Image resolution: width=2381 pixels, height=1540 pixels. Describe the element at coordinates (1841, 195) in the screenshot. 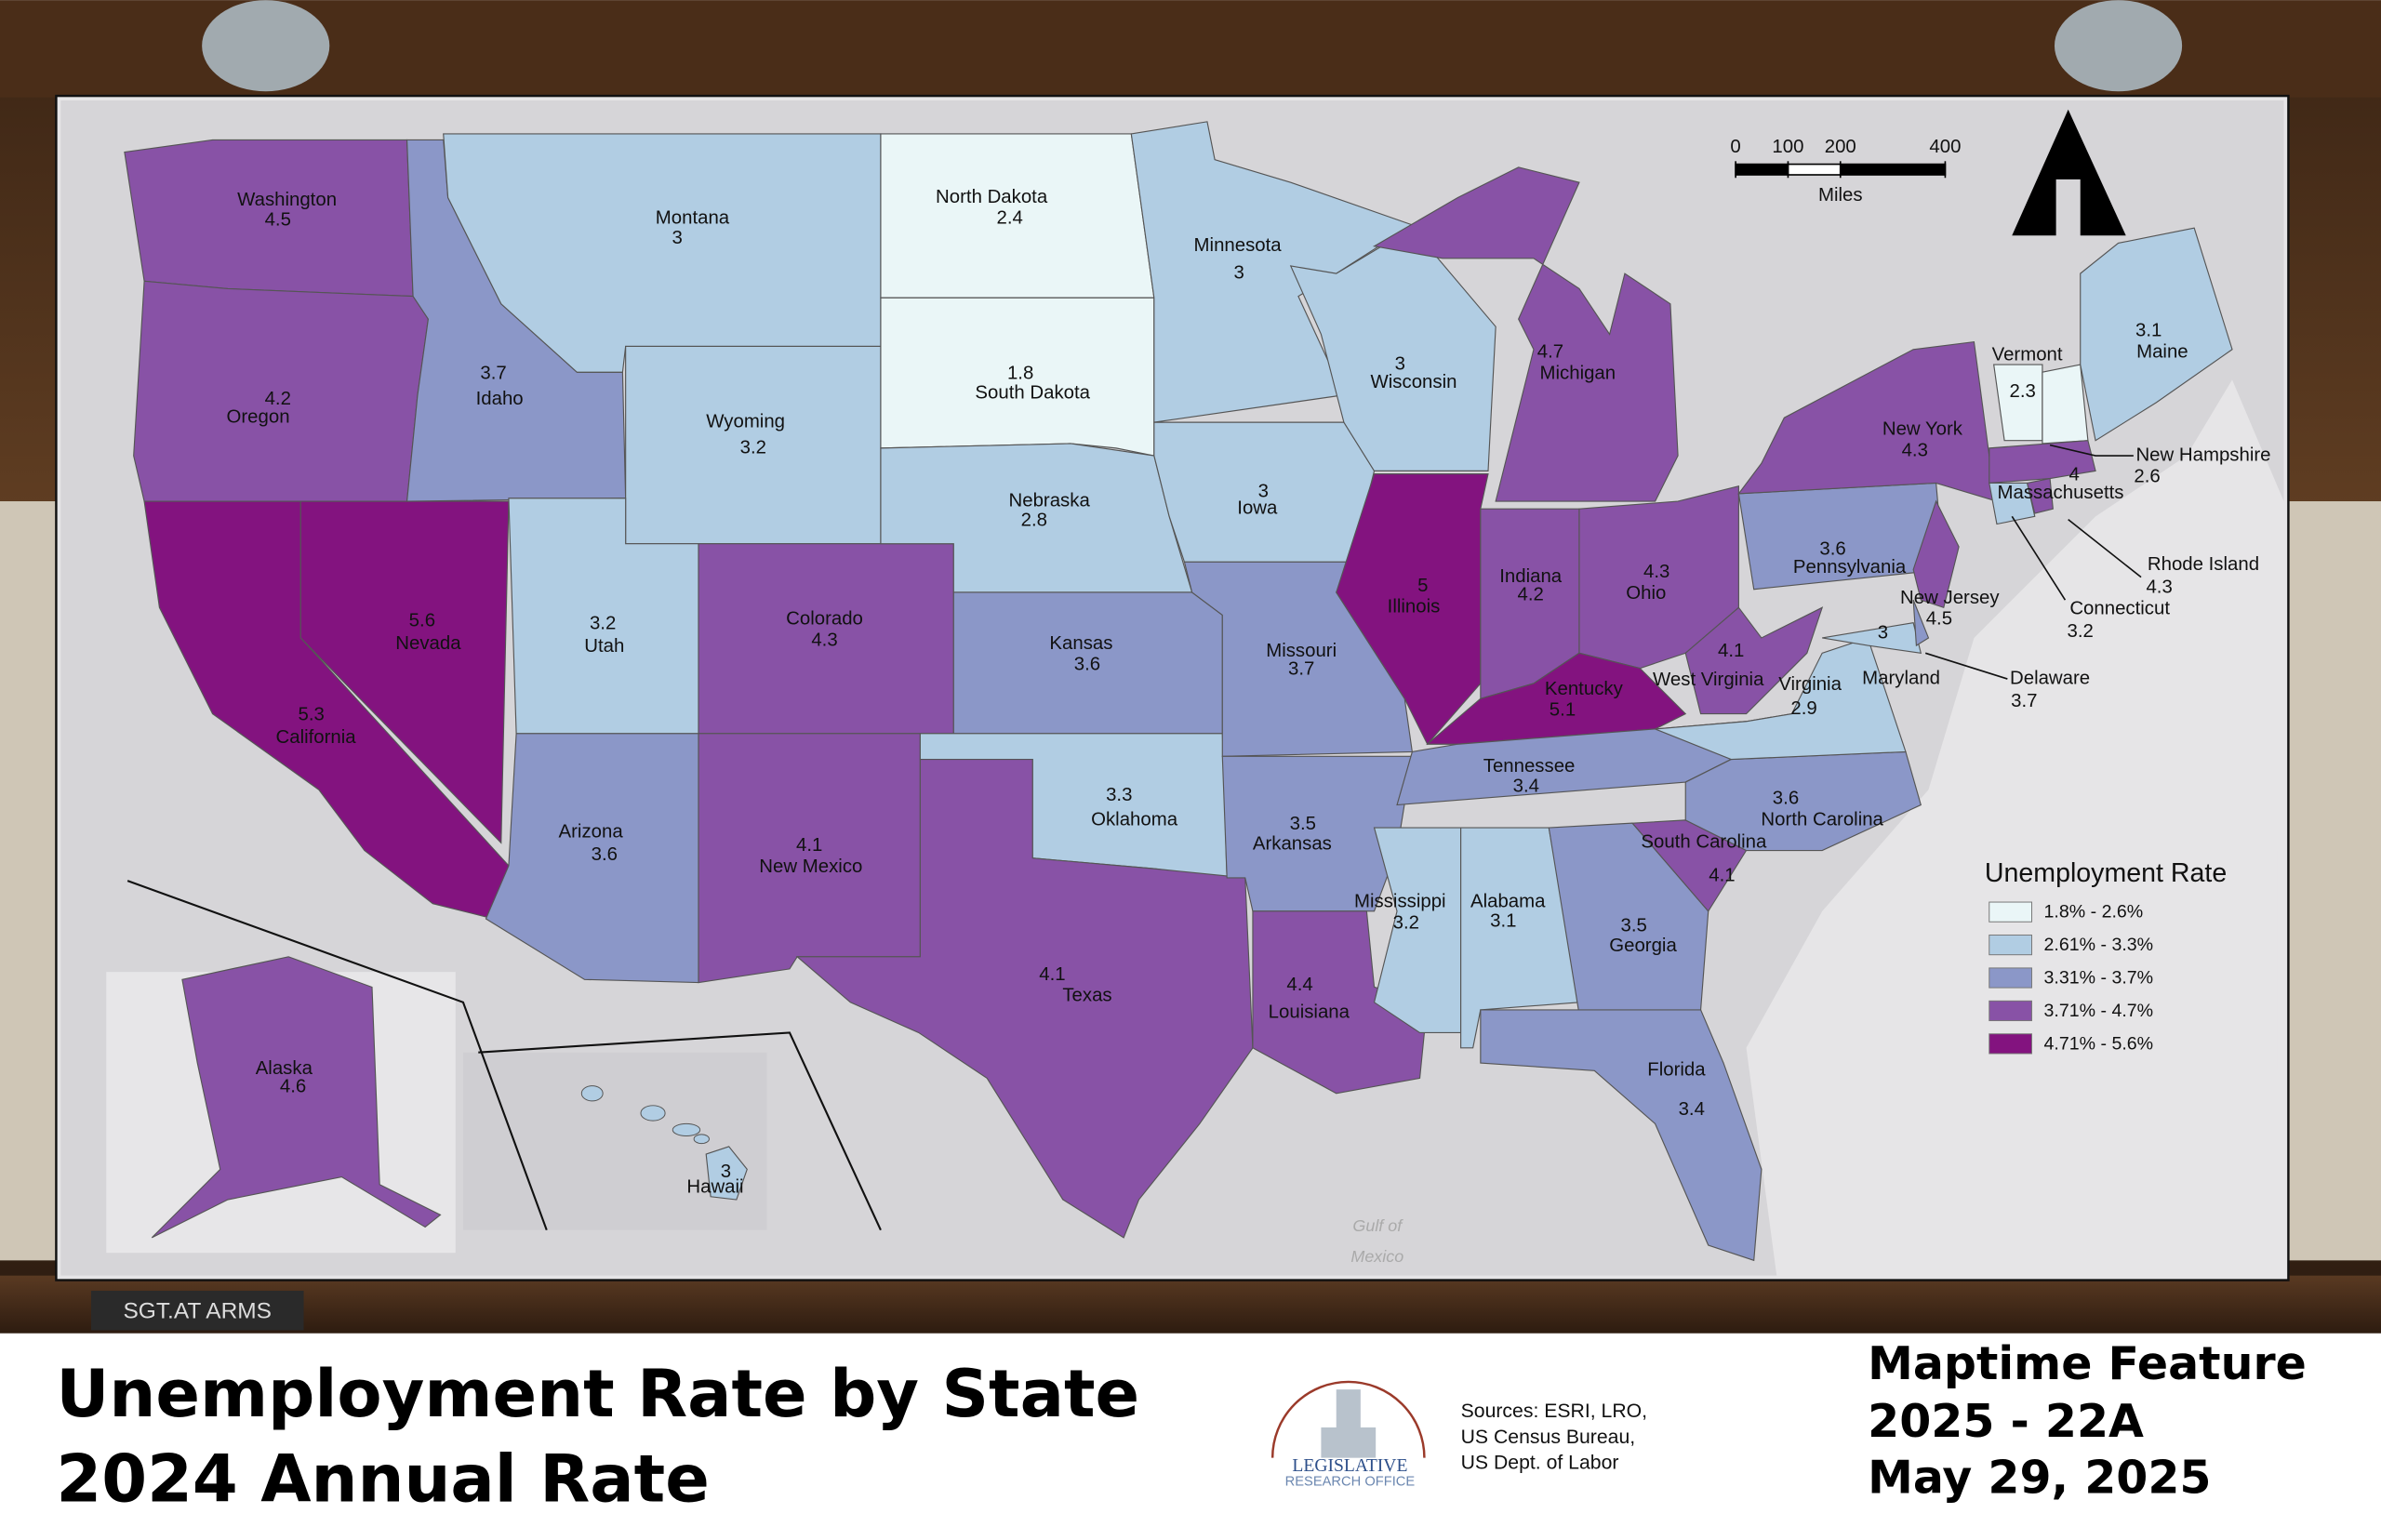

I see `scale-unit: Miles` at that location.